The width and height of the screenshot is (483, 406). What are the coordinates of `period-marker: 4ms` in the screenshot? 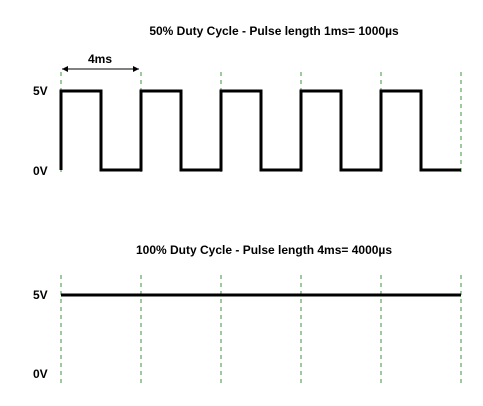 It's located at (100, 62).